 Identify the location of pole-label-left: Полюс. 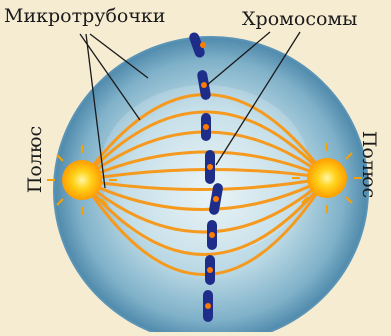
(35, 159).